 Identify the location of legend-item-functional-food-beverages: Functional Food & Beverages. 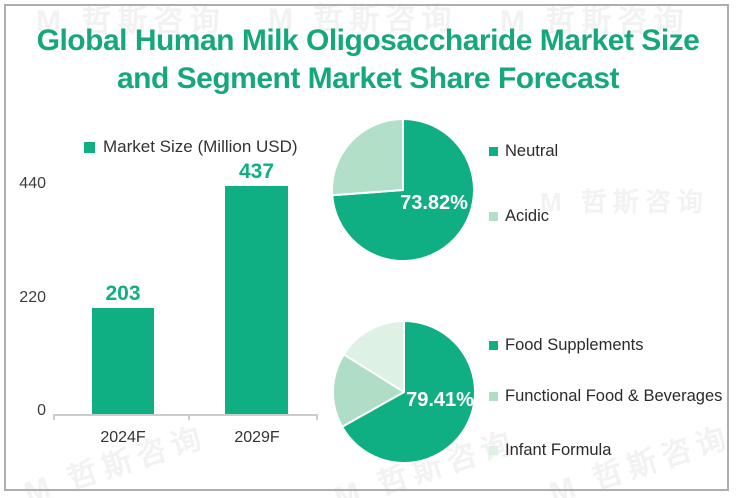
(605, 396).